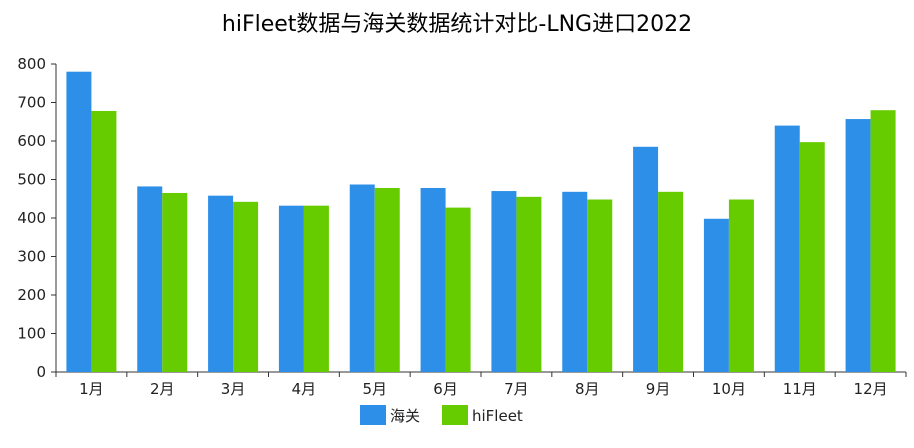  What do you see at coordinates (516, 389) in the screenshot?
I see `x-tick-label: 7月` at bounding box center [516, 389].